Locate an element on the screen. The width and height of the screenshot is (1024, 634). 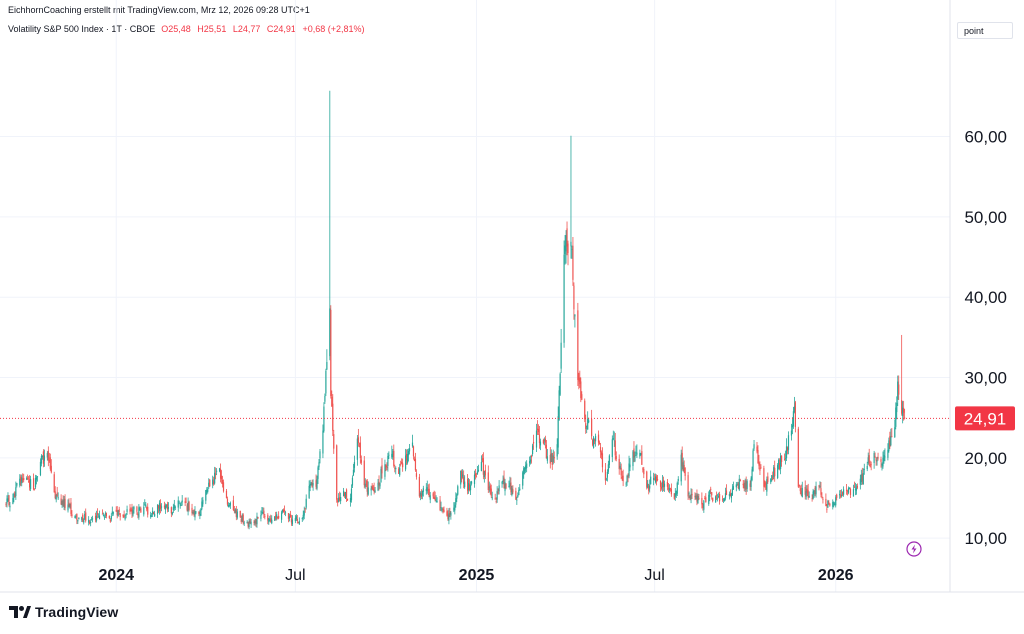
scale-mode-button: point is located at coordinates (985, 30).